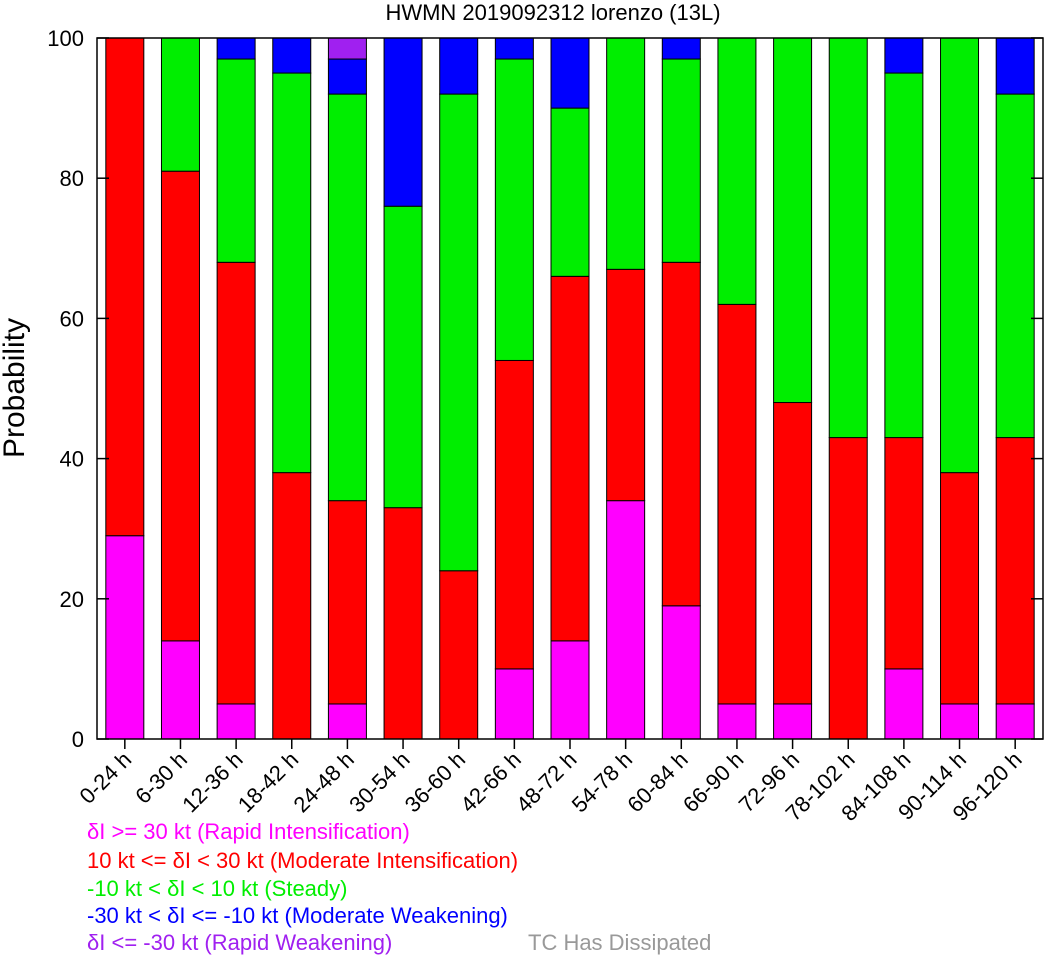 Image resolution: width=1057 pixels, height=960 pixels. Describe the element at coordinates (78, 739) in the screenshot. I see `y-tick-label-0: 0` at that location.